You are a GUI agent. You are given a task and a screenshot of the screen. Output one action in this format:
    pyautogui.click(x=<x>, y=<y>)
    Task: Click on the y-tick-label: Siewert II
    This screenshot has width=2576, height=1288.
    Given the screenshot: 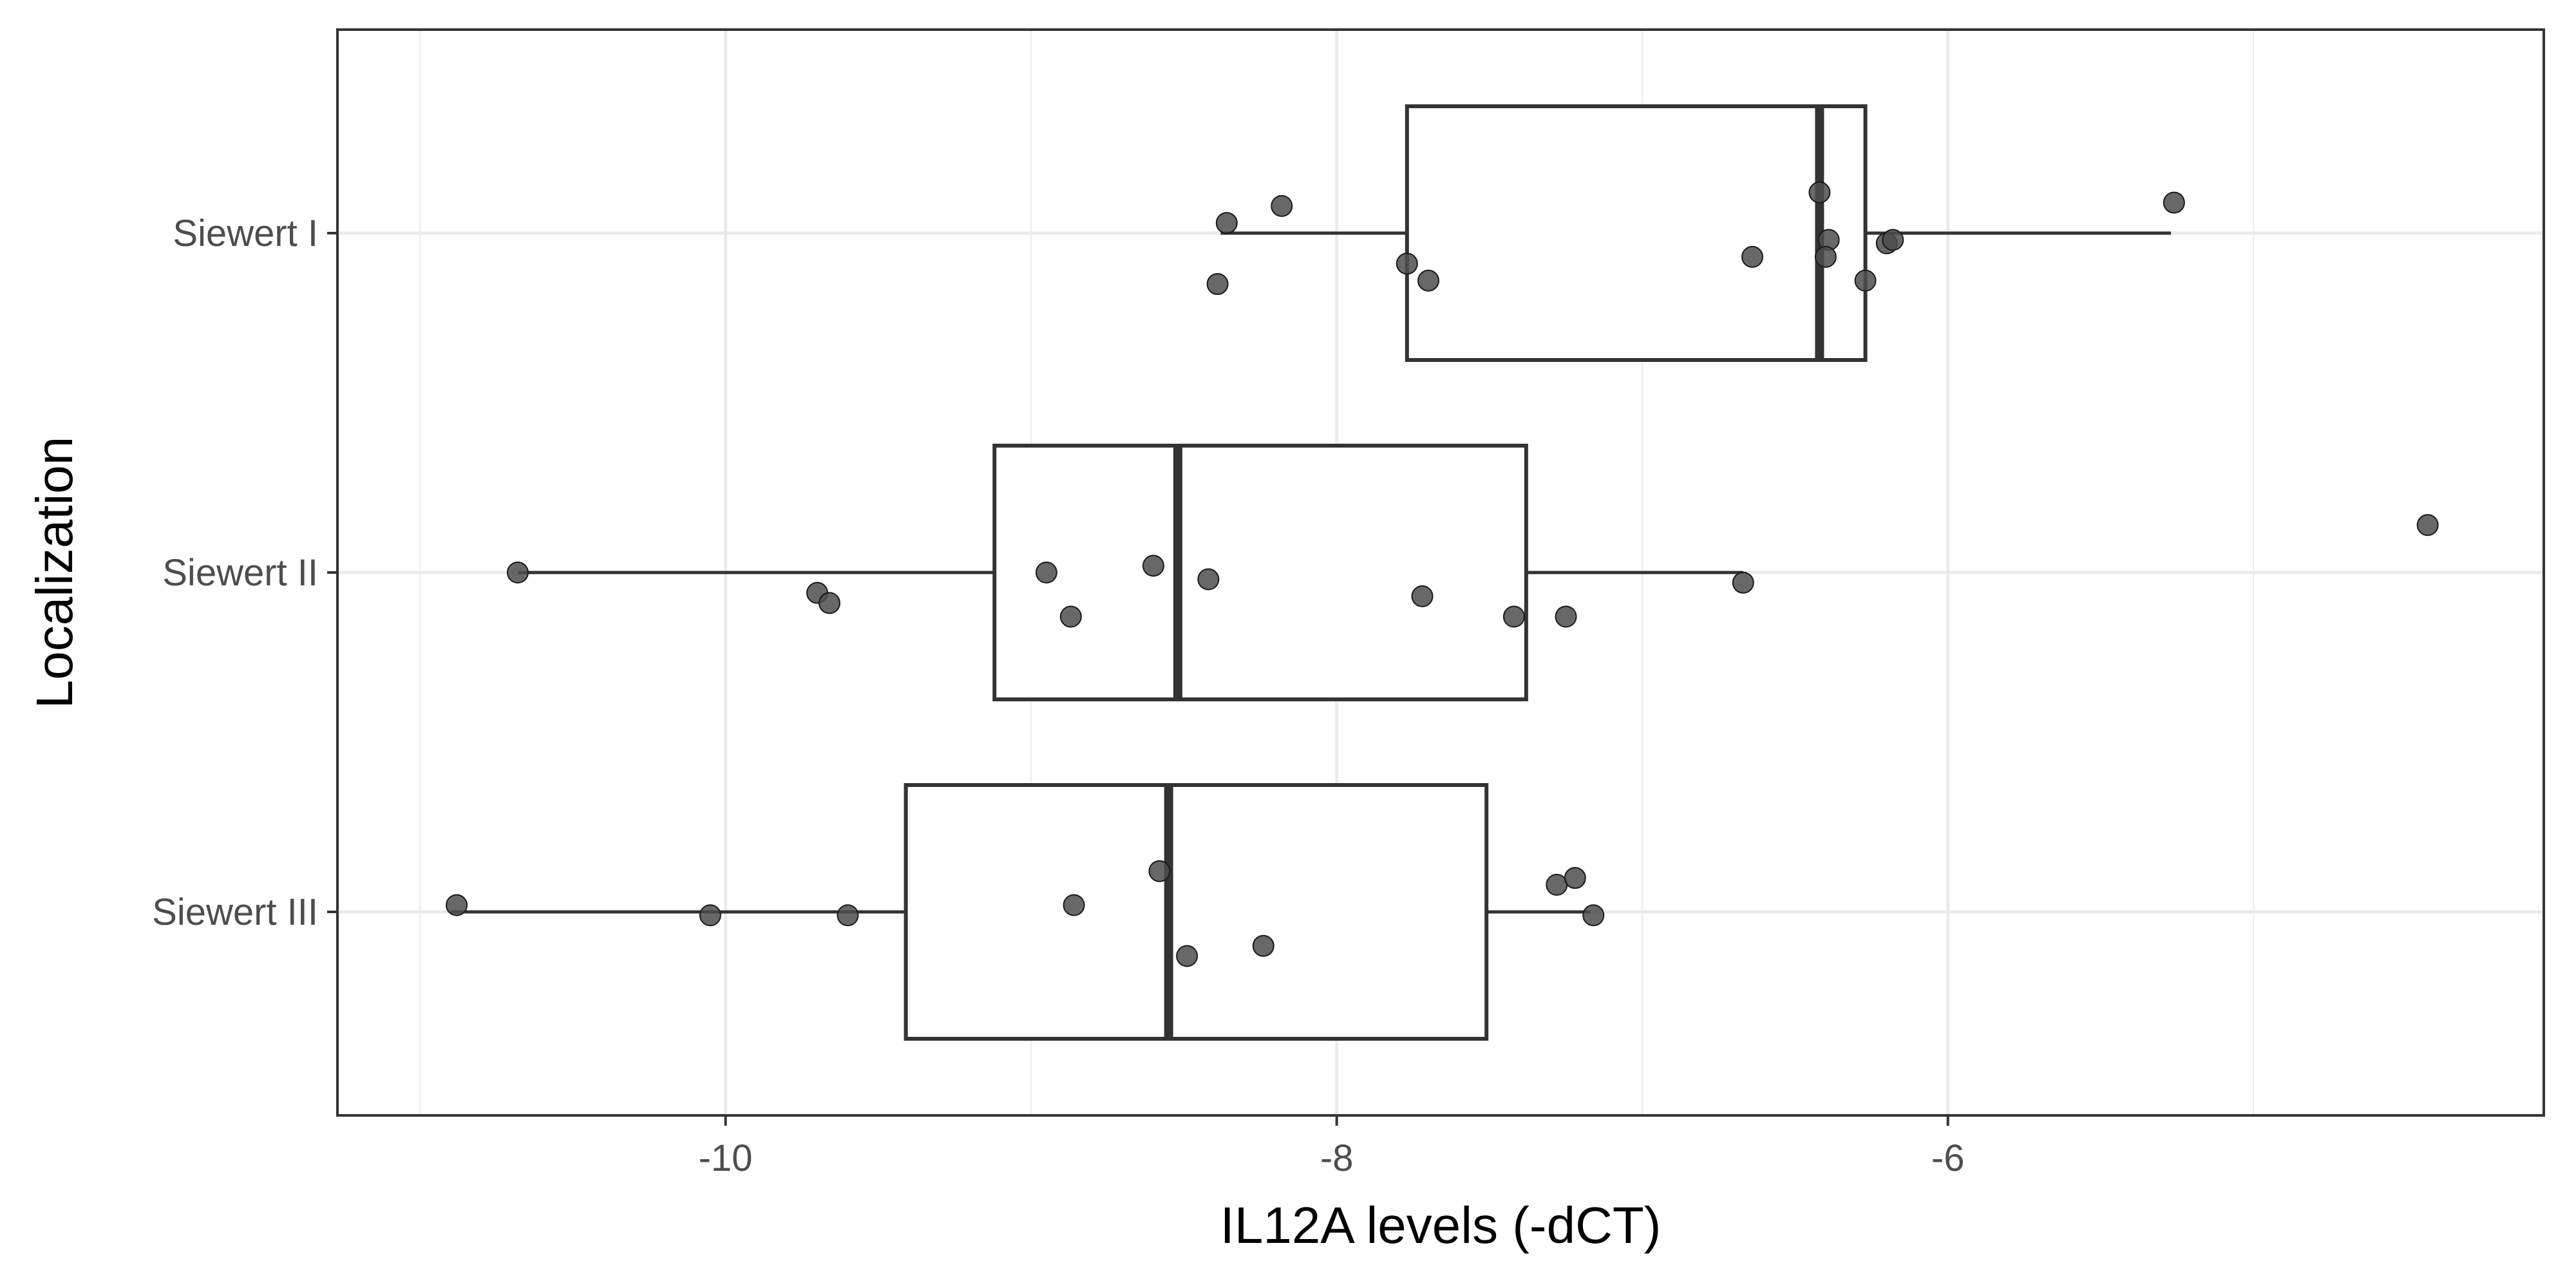 What is the action you would take?
    pyautogui.click(x=240, y=573)
    